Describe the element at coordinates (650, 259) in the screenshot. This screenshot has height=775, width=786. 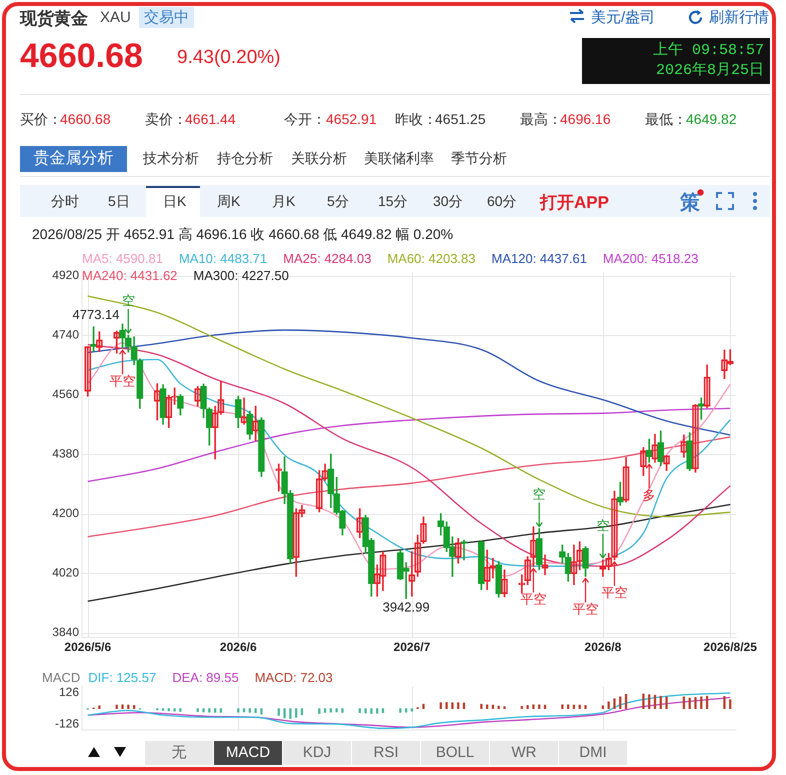
I see `text: MA200: 4518.23` at that location.